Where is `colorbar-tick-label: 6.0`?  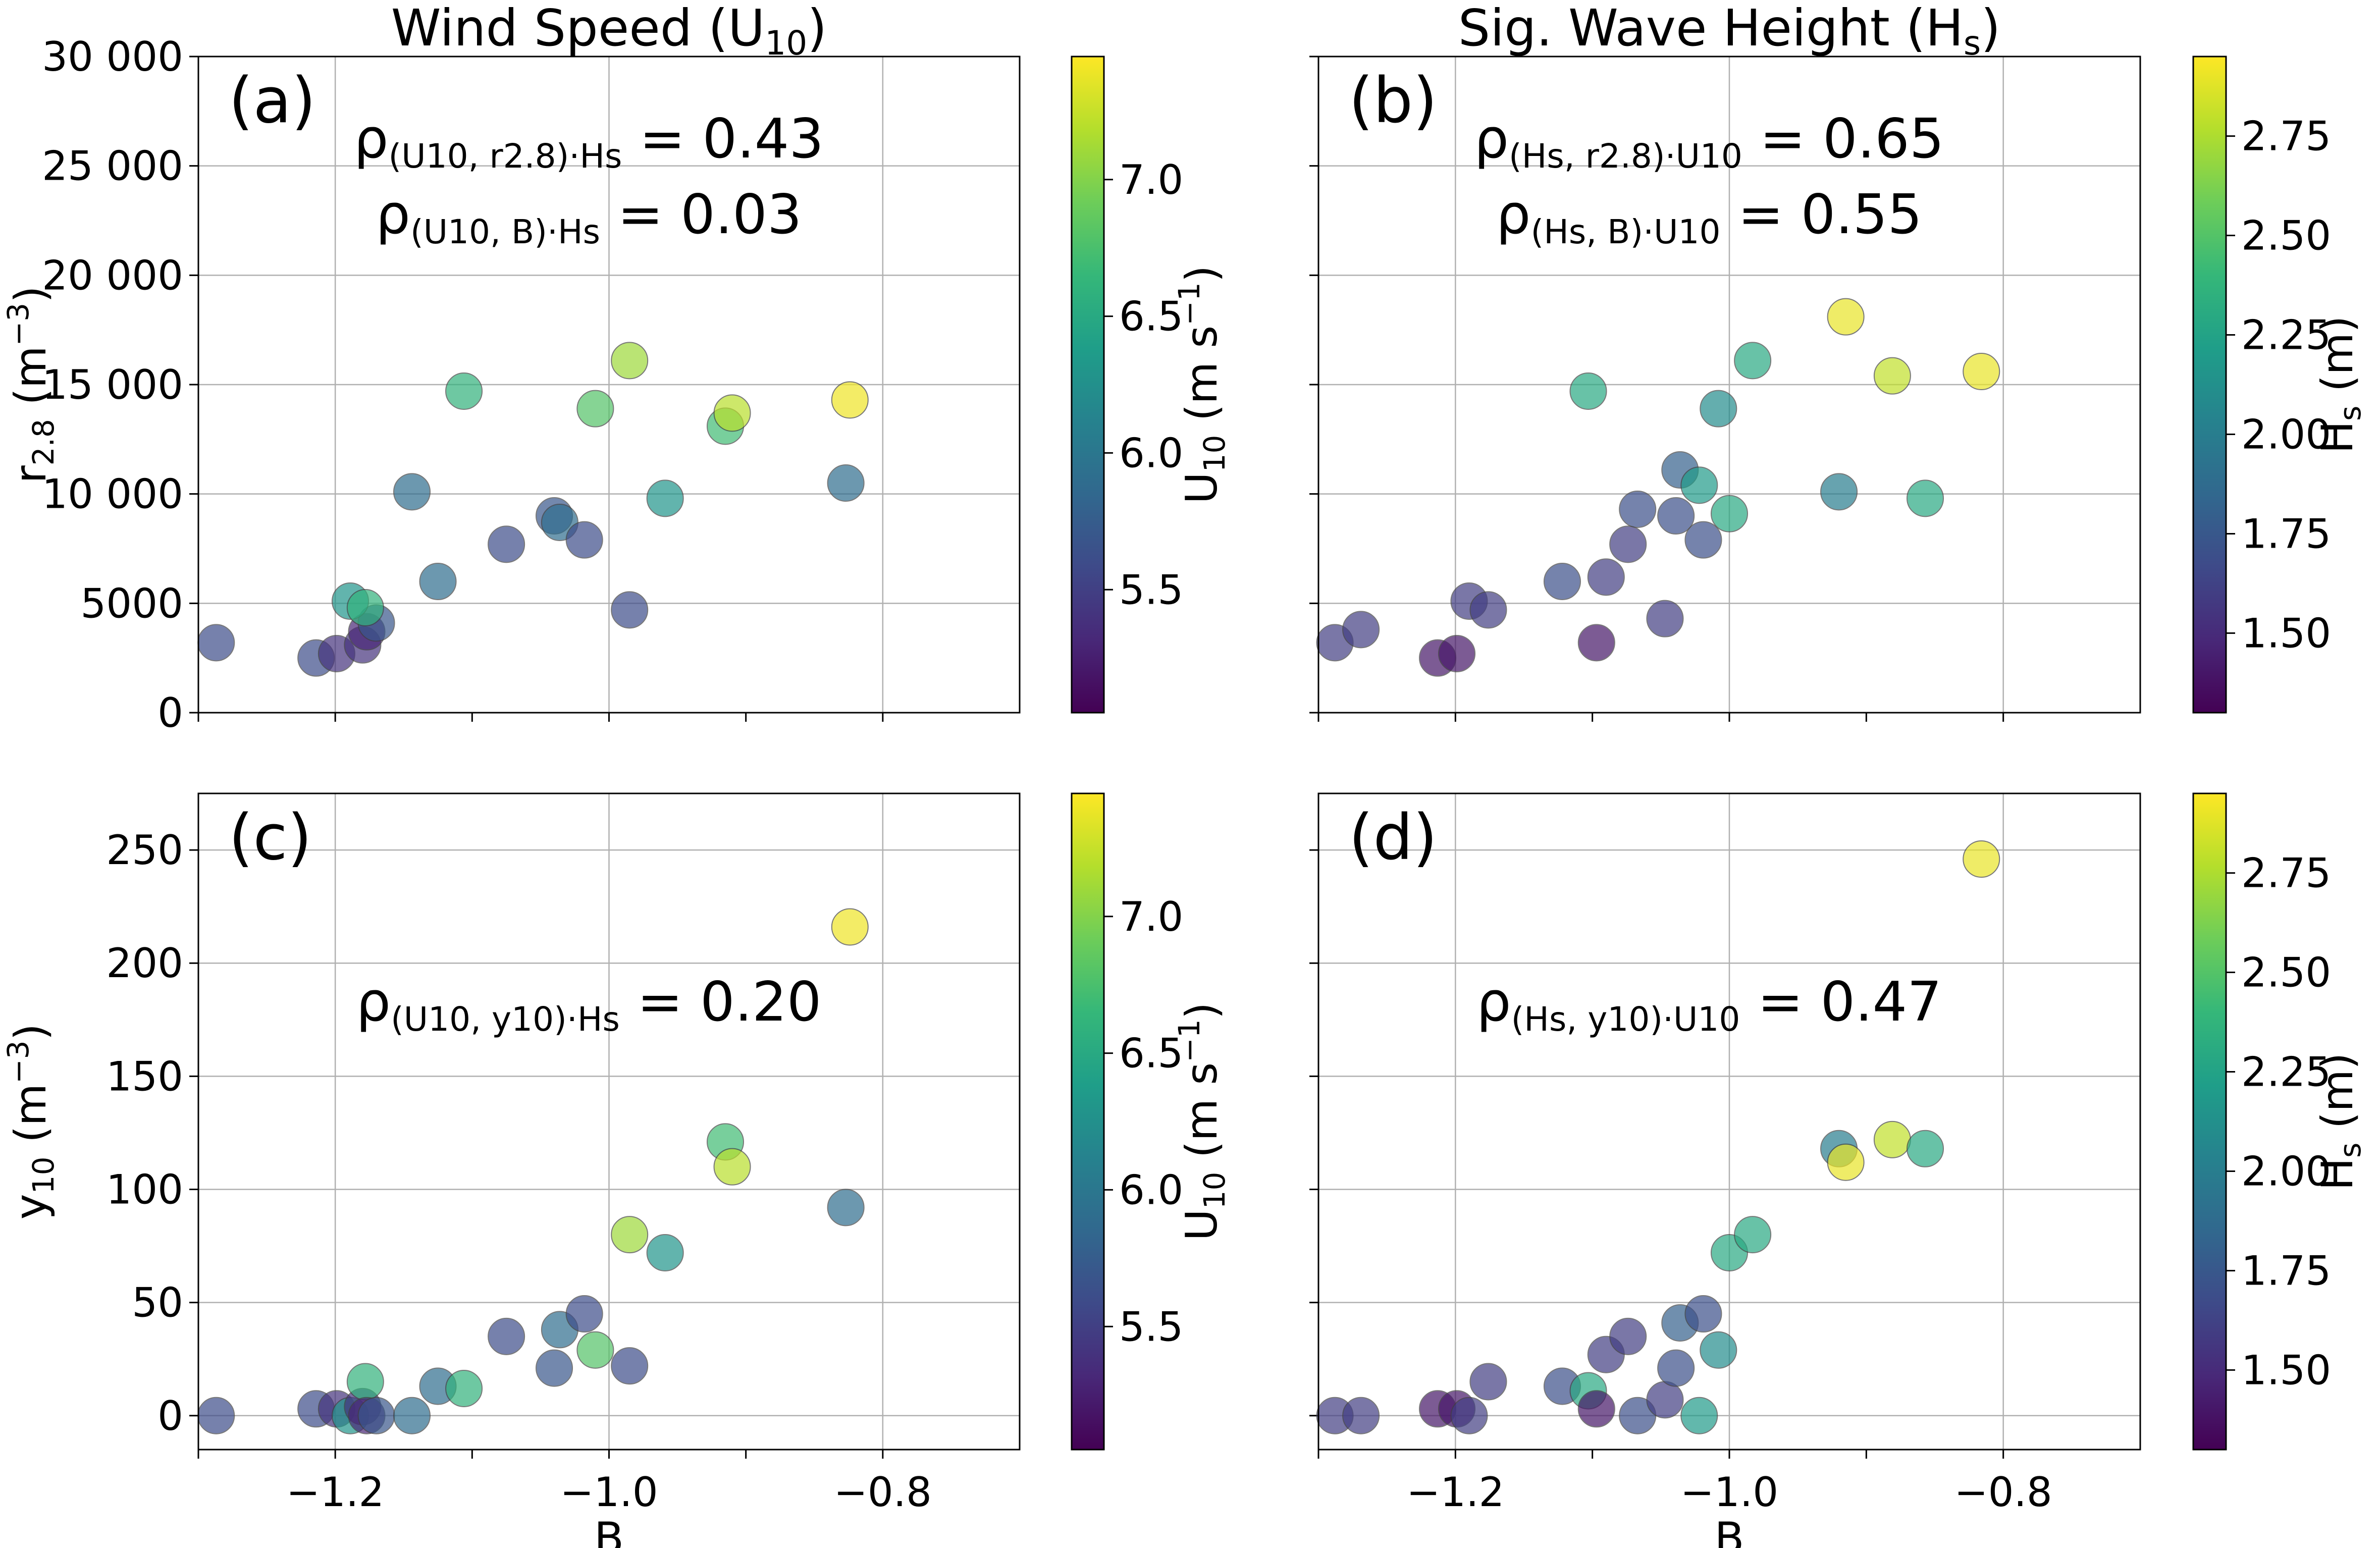
colorbar-tick-label: 6.0 is located at coordinates (1151, 1189).